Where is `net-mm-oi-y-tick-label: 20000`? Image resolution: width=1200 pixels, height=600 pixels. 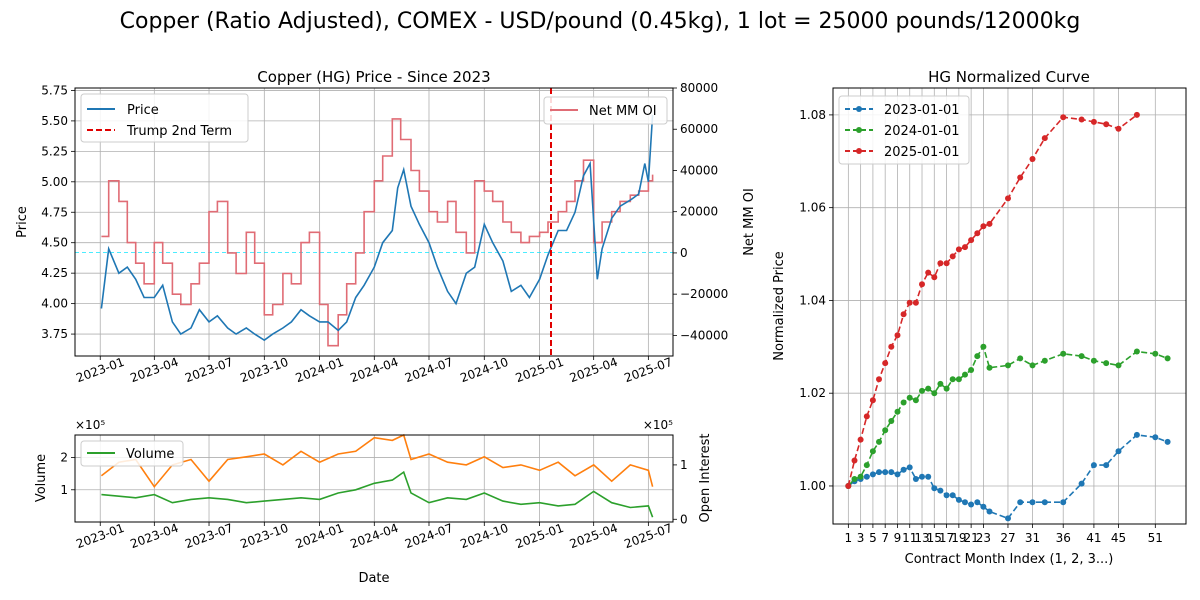 net-mm-oi-y-tick-label: 20000 is located at coordinates (699, 212).